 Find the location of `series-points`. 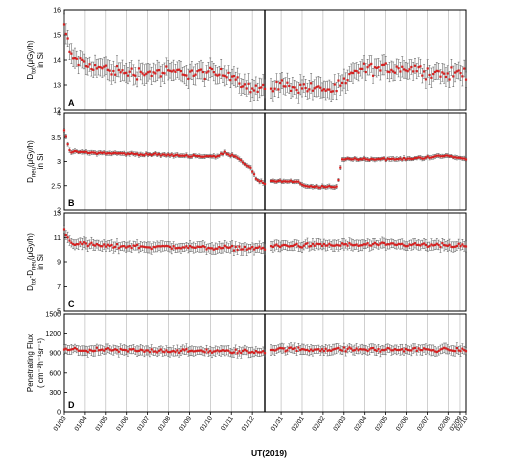

series-points is located at coordinates (265, 350).